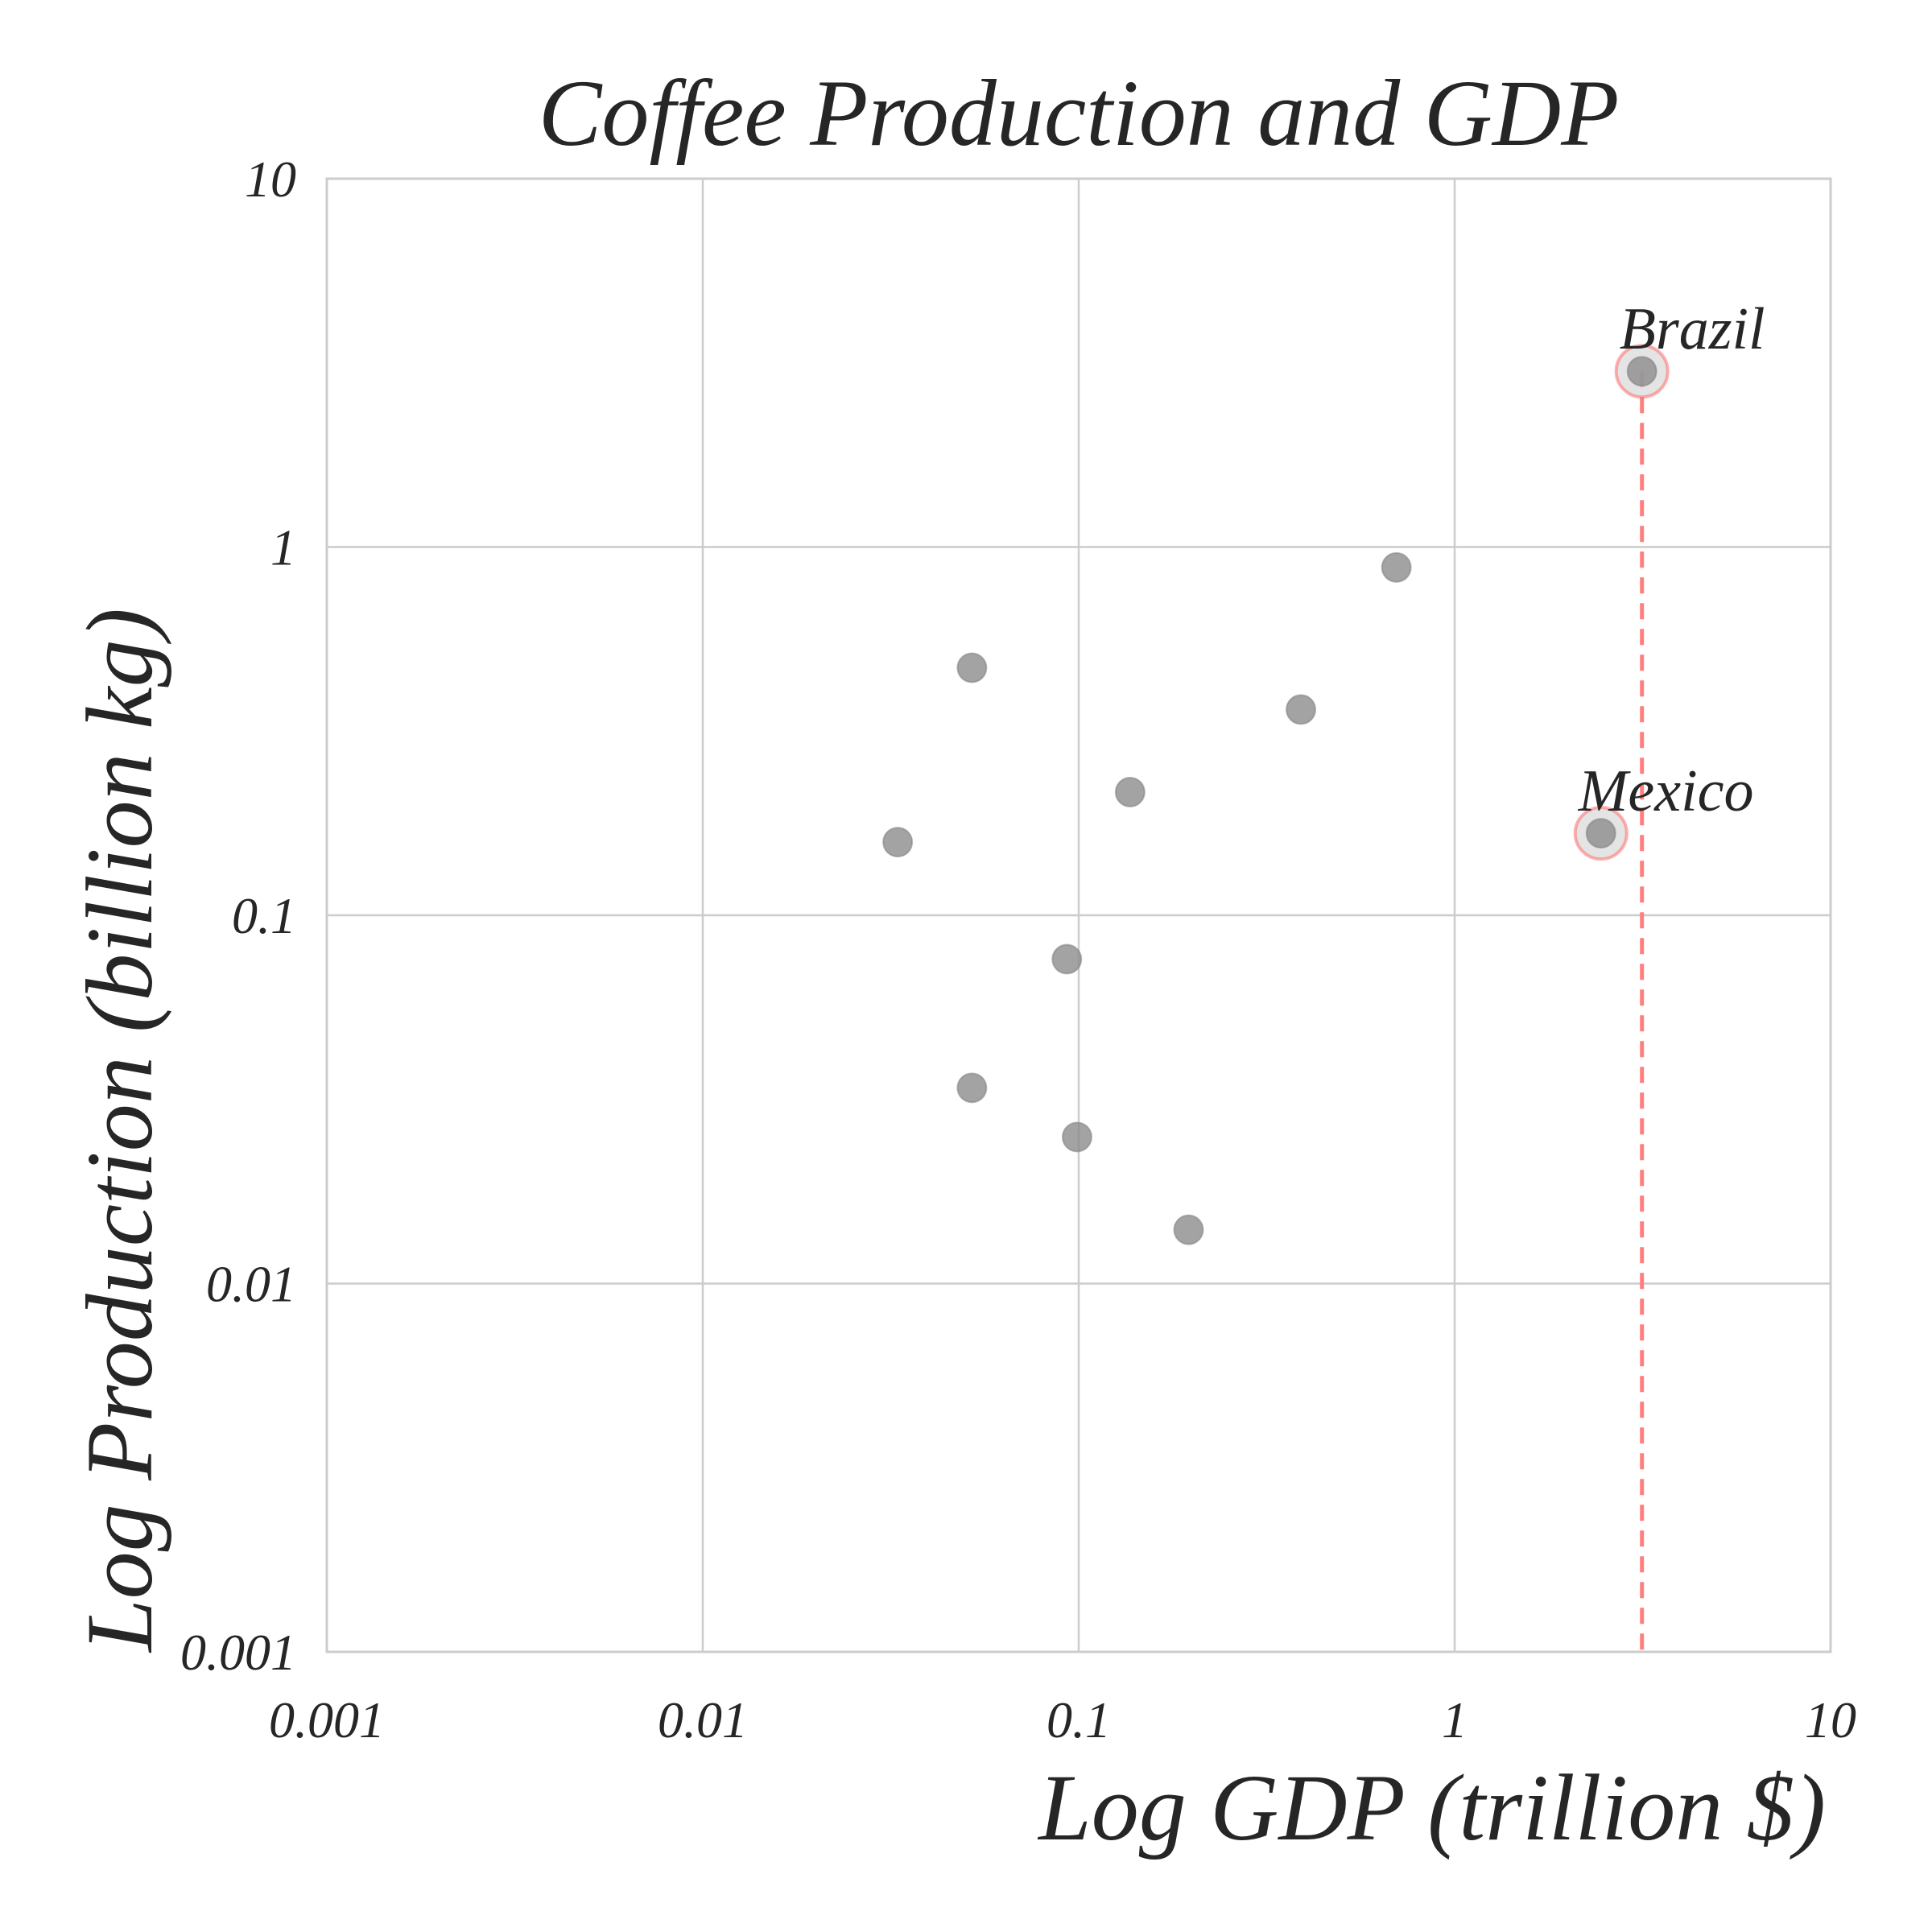  Describe the element at coordinates (264, 915) in the screenshot. I see `y-tick-label: 0.1` at that location.